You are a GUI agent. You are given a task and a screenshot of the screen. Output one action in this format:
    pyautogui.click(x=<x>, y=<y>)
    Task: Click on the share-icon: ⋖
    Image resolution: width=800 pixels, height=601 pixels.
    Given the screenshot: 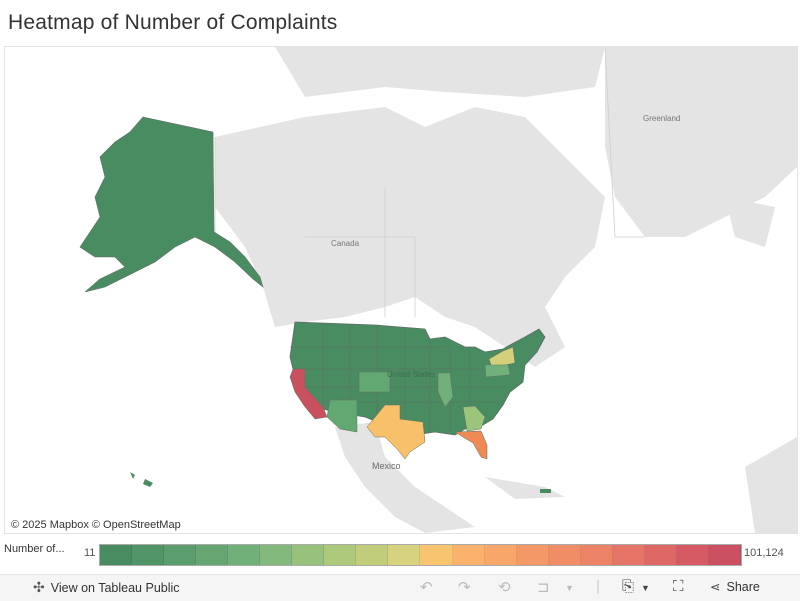 What is the action you would take?
    pyautogui.click(x=715, y=587)
    